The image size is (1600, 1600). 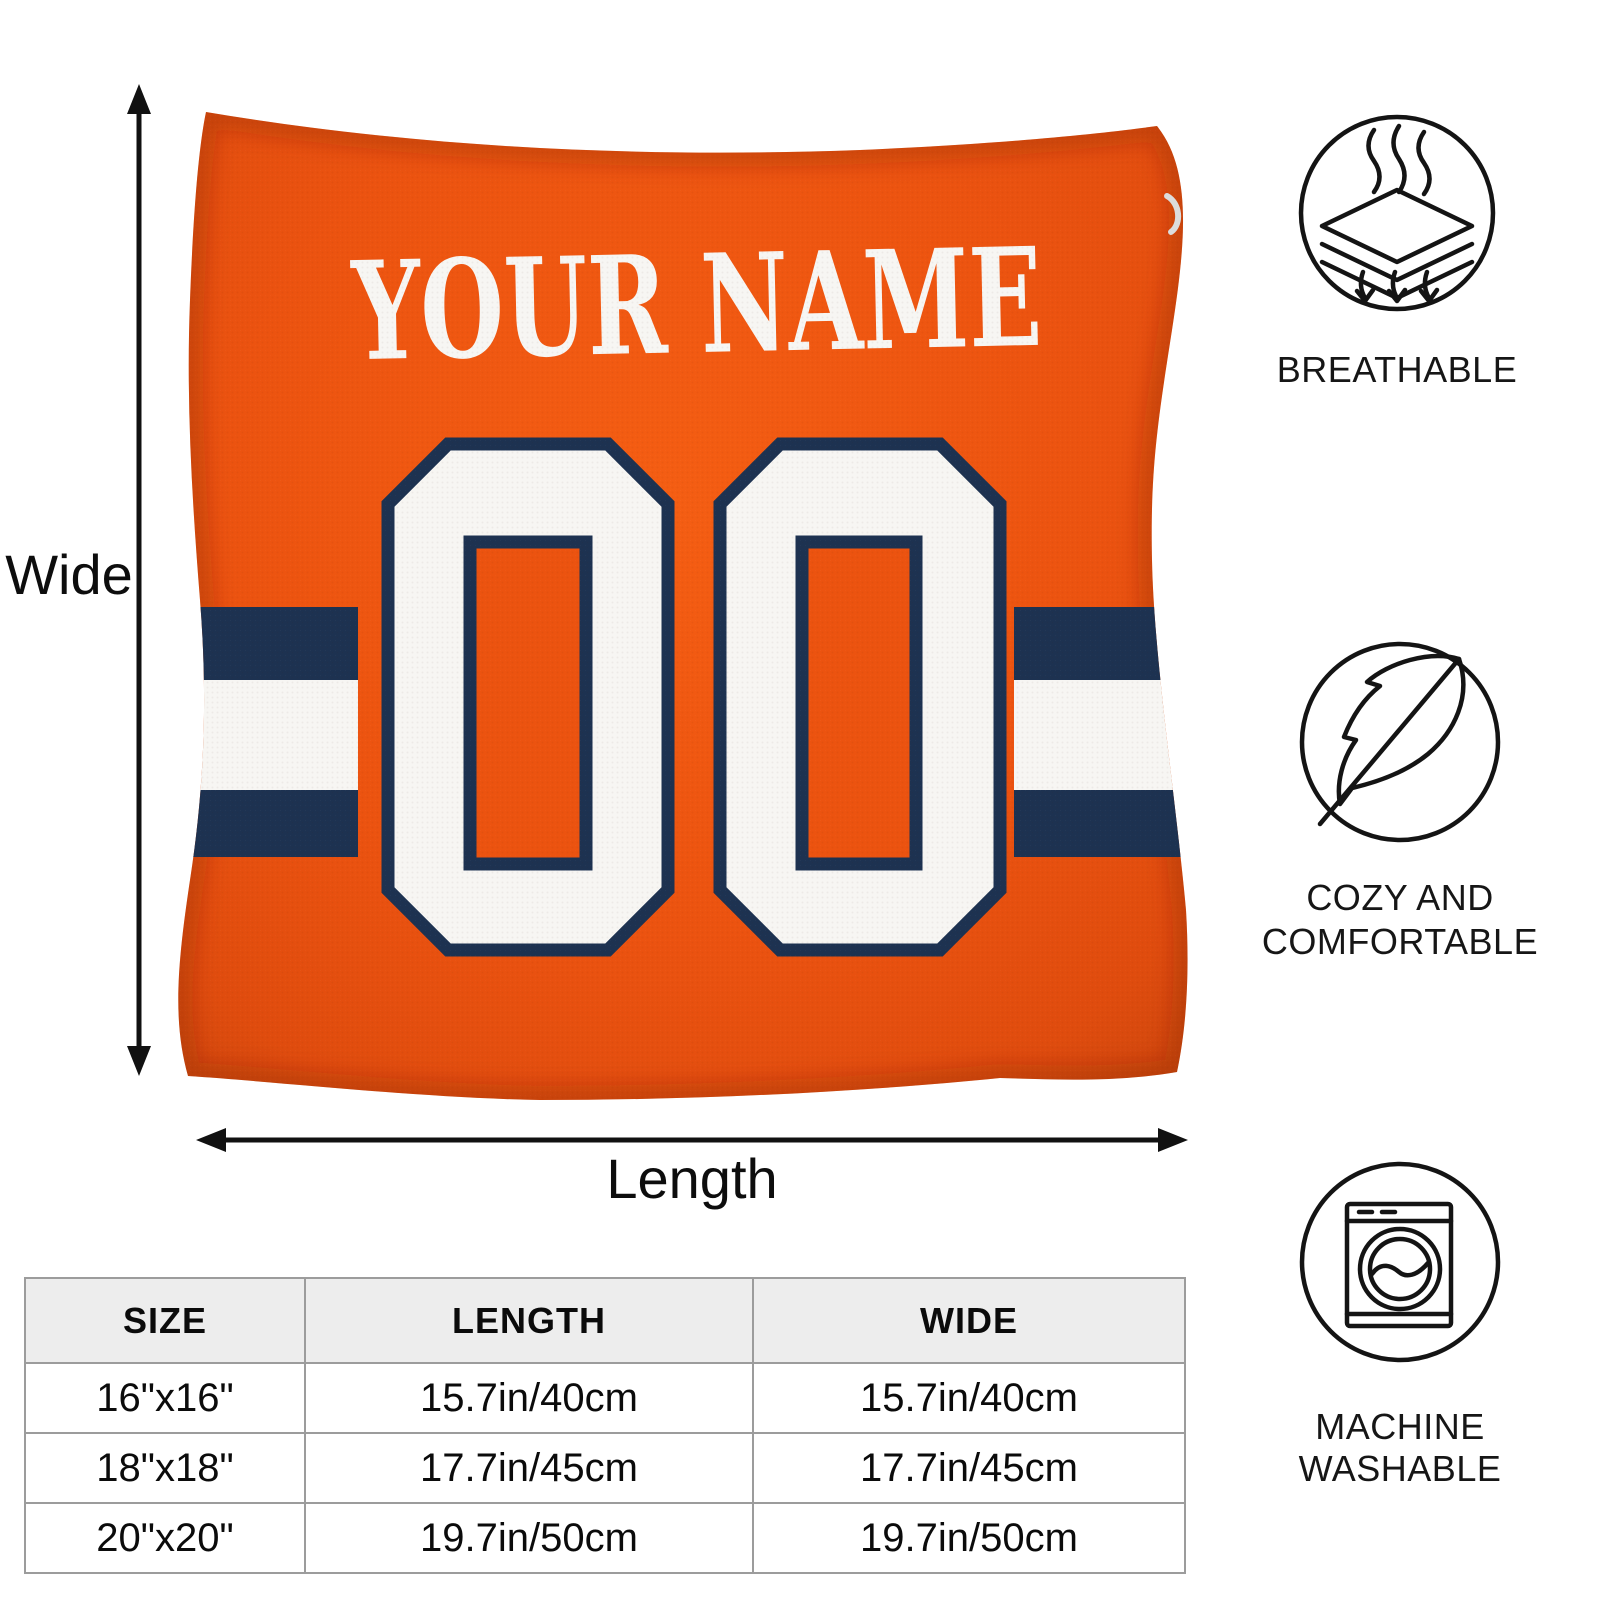 I want to click on size-table-cell: 20"x20", so click(x=165, y=1538).